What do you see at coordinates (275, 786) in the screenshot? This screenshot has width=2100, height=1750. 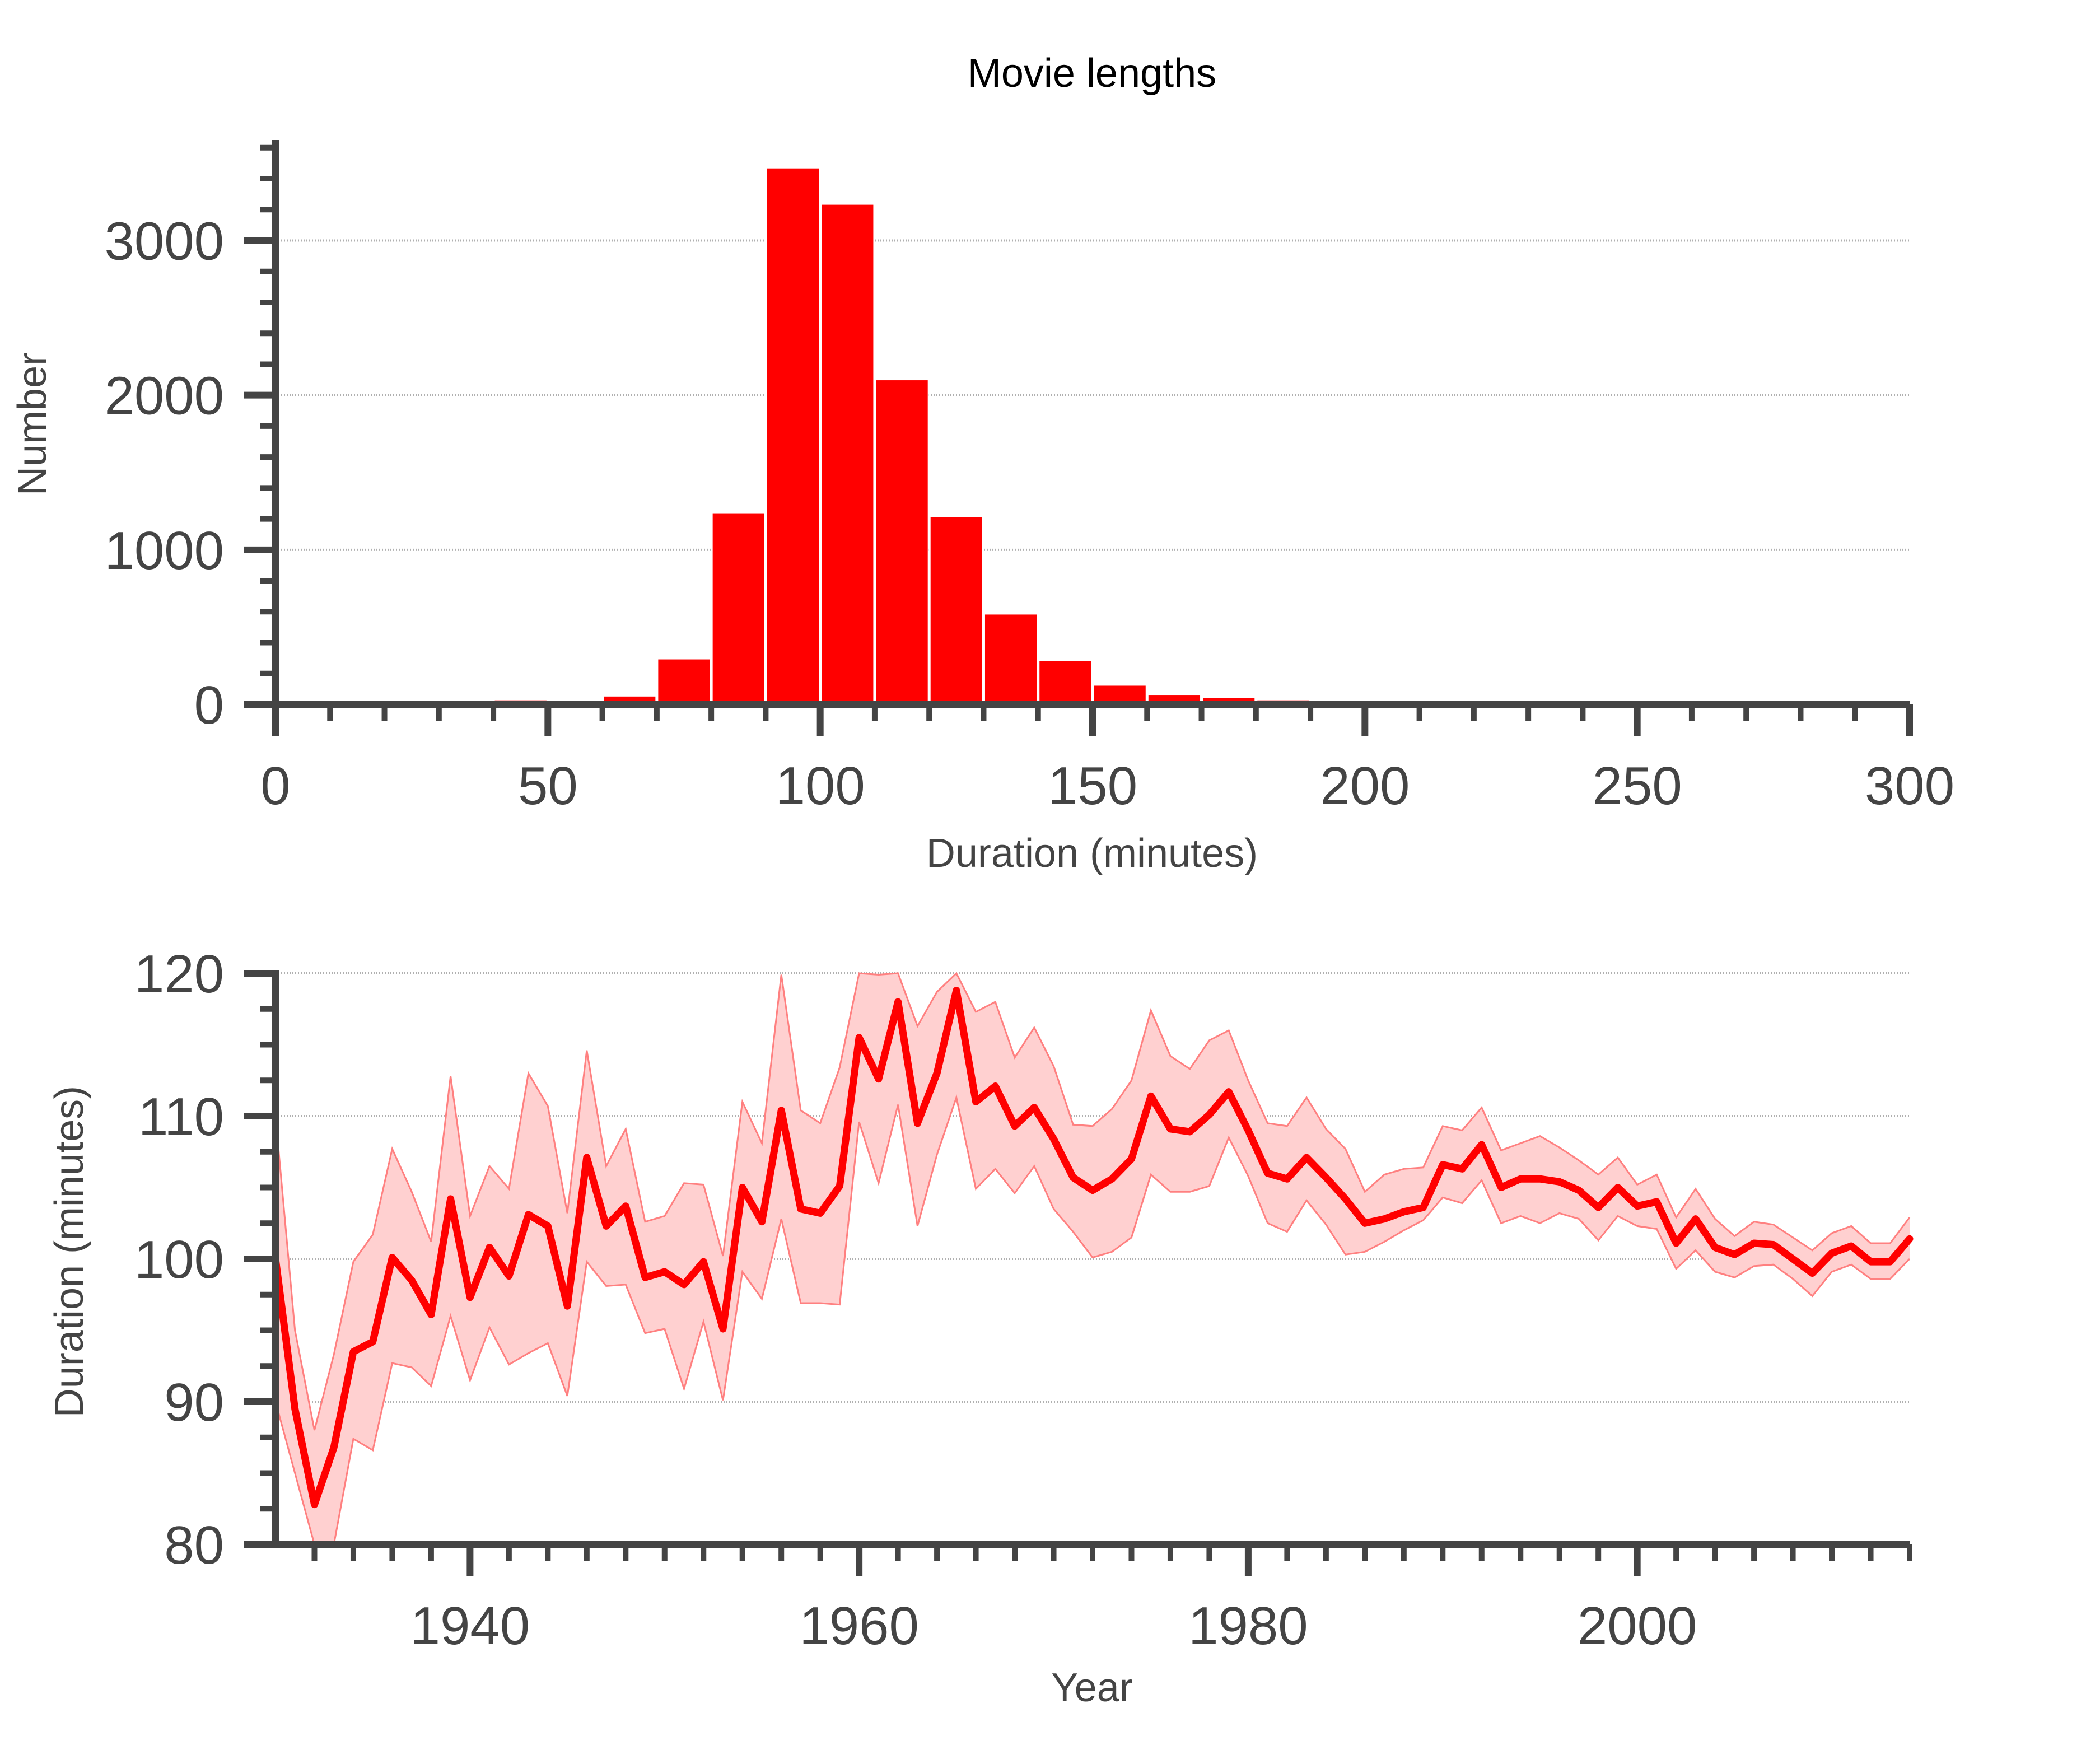 I see `histogram-x-tick-label: 0` at bounding box center [275, 786].